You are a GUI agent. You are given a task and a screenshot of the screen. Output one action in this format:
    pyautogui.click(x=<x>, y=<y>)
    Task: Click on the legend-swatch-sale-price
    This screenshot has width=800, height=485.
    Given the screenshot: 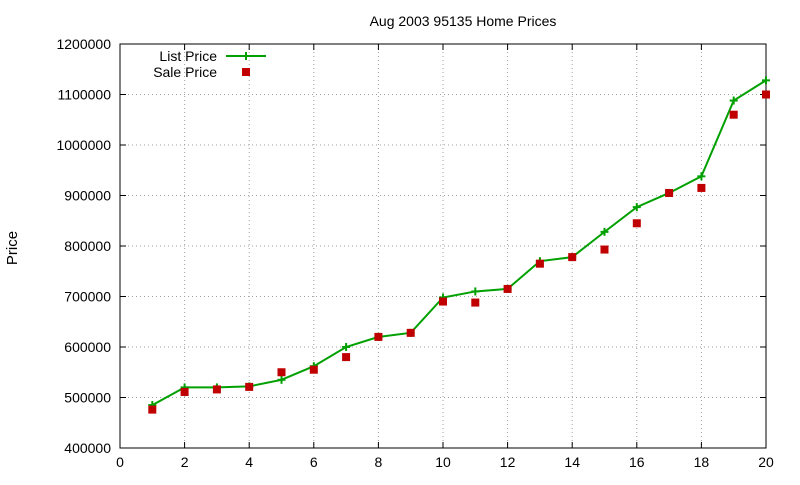 What is the action you would take?
    pyautogui.click(x=246, y=72)
    